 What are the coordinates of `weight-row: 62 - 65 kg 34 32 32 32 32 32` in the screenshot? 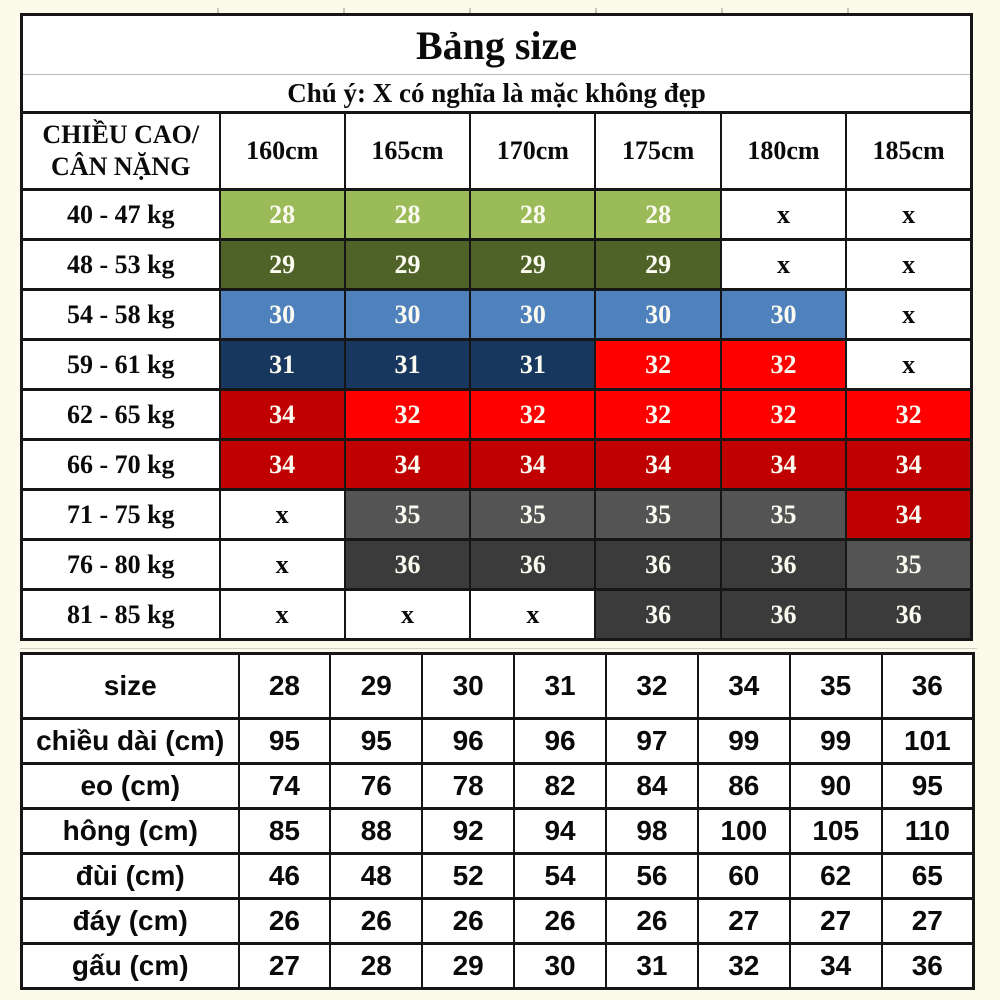 It's located at (496, 414).